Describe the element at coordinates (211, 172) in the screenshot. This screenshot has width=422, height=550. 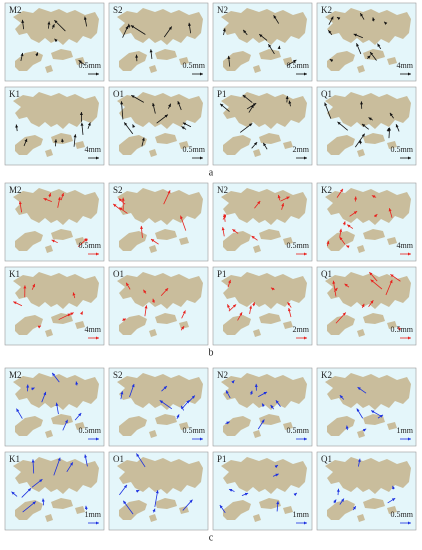
I see `group-label: a` at that location.